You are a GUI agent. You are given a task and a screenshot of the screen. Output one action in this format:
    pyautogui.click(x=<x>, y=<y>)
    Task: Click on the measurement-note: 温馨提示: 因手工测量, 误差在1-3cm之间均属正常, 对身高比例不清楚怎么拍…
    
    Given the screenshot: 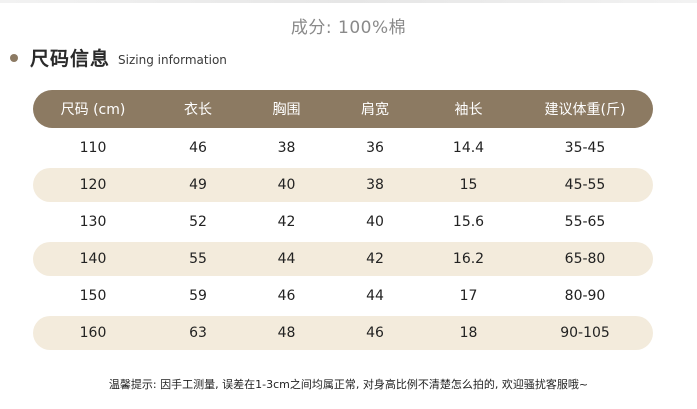 What is the action you would take?
    pyautogui.click(x=348, y=384)
    